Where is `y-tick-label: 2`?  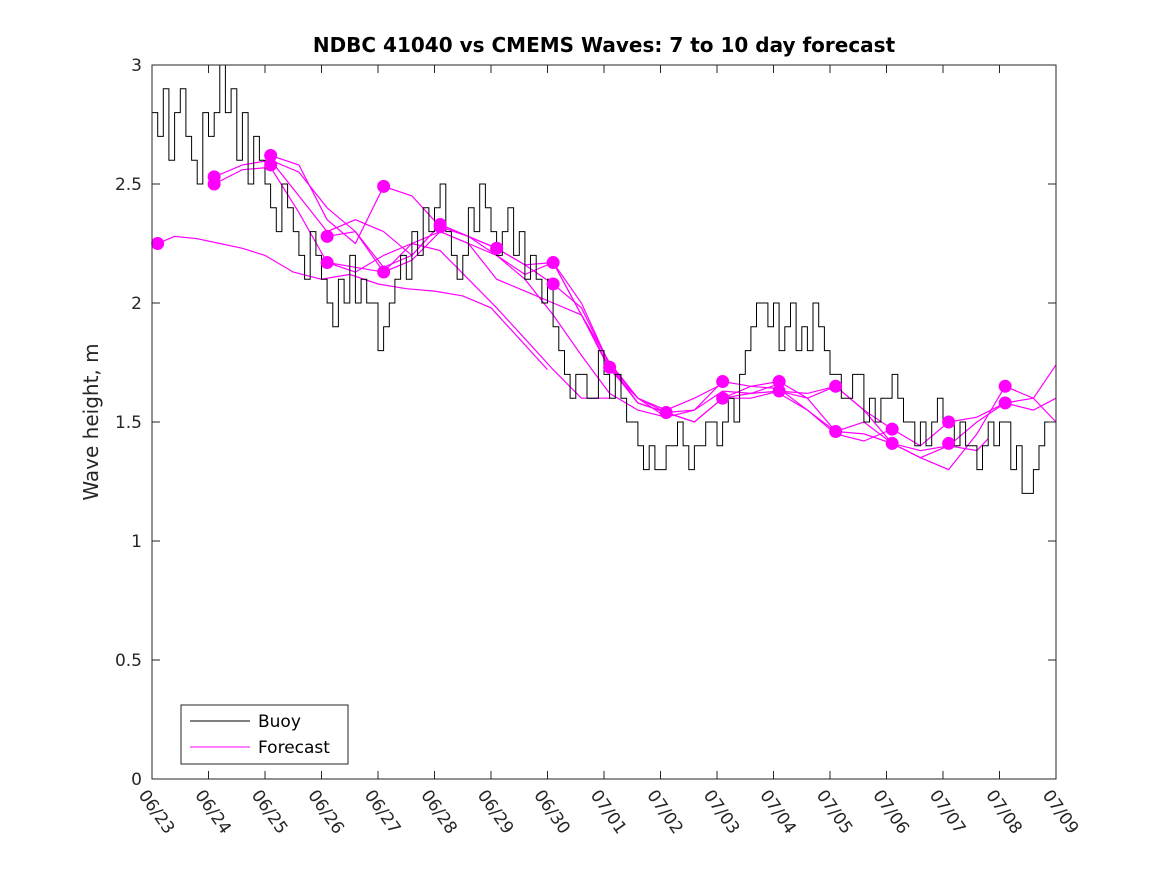
y-tick-label: 2 is located at coordinates (136, 304).